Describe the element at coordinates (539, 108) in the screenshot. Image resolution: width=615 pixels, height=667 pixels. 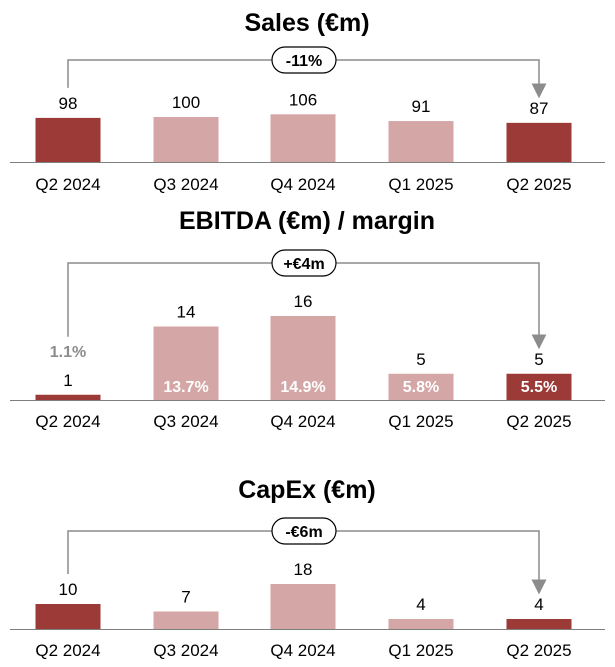
I see `data-label: 87` at that location.